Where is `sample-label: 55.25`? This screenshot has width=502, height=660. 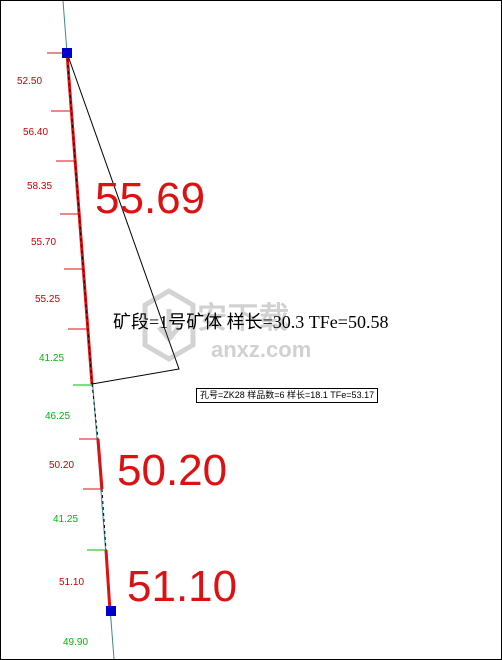
sample-label: 55.25 is located at coordinates (48, 299).